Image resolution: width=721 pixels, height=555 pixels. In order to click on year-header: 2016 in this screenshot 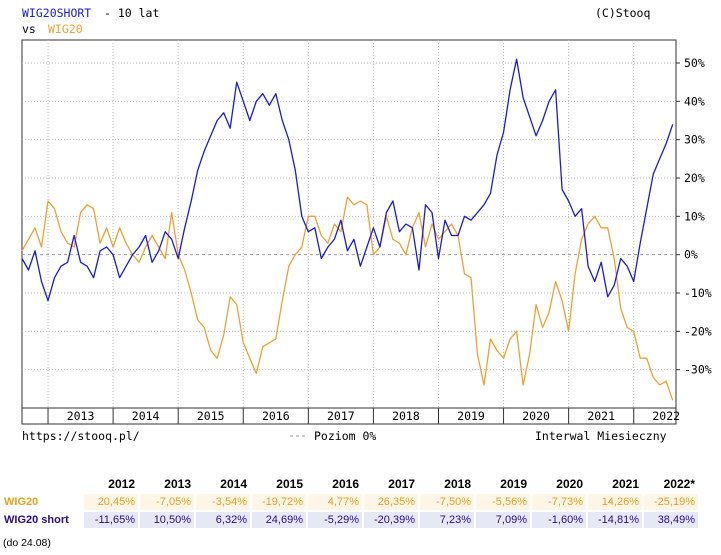, I will do `click(345, 484)`.